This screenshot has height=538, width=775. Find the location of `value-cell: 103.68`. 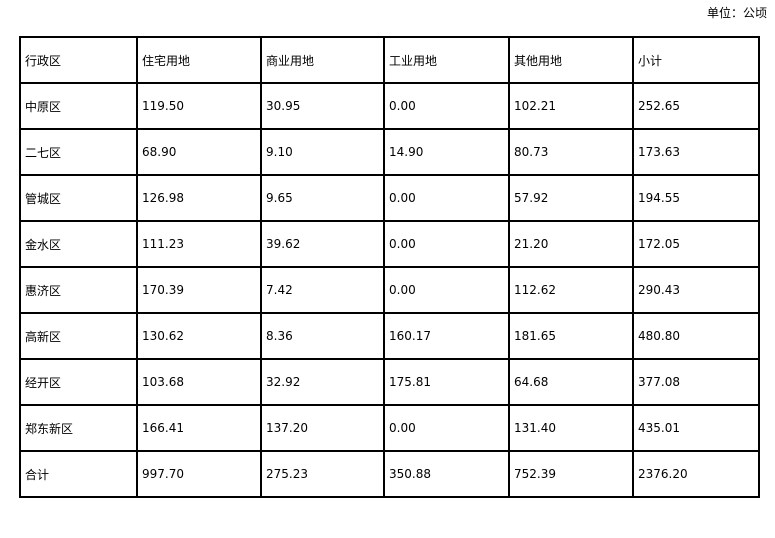

value-cell: 103.68 is located at coordinates (199, 382).